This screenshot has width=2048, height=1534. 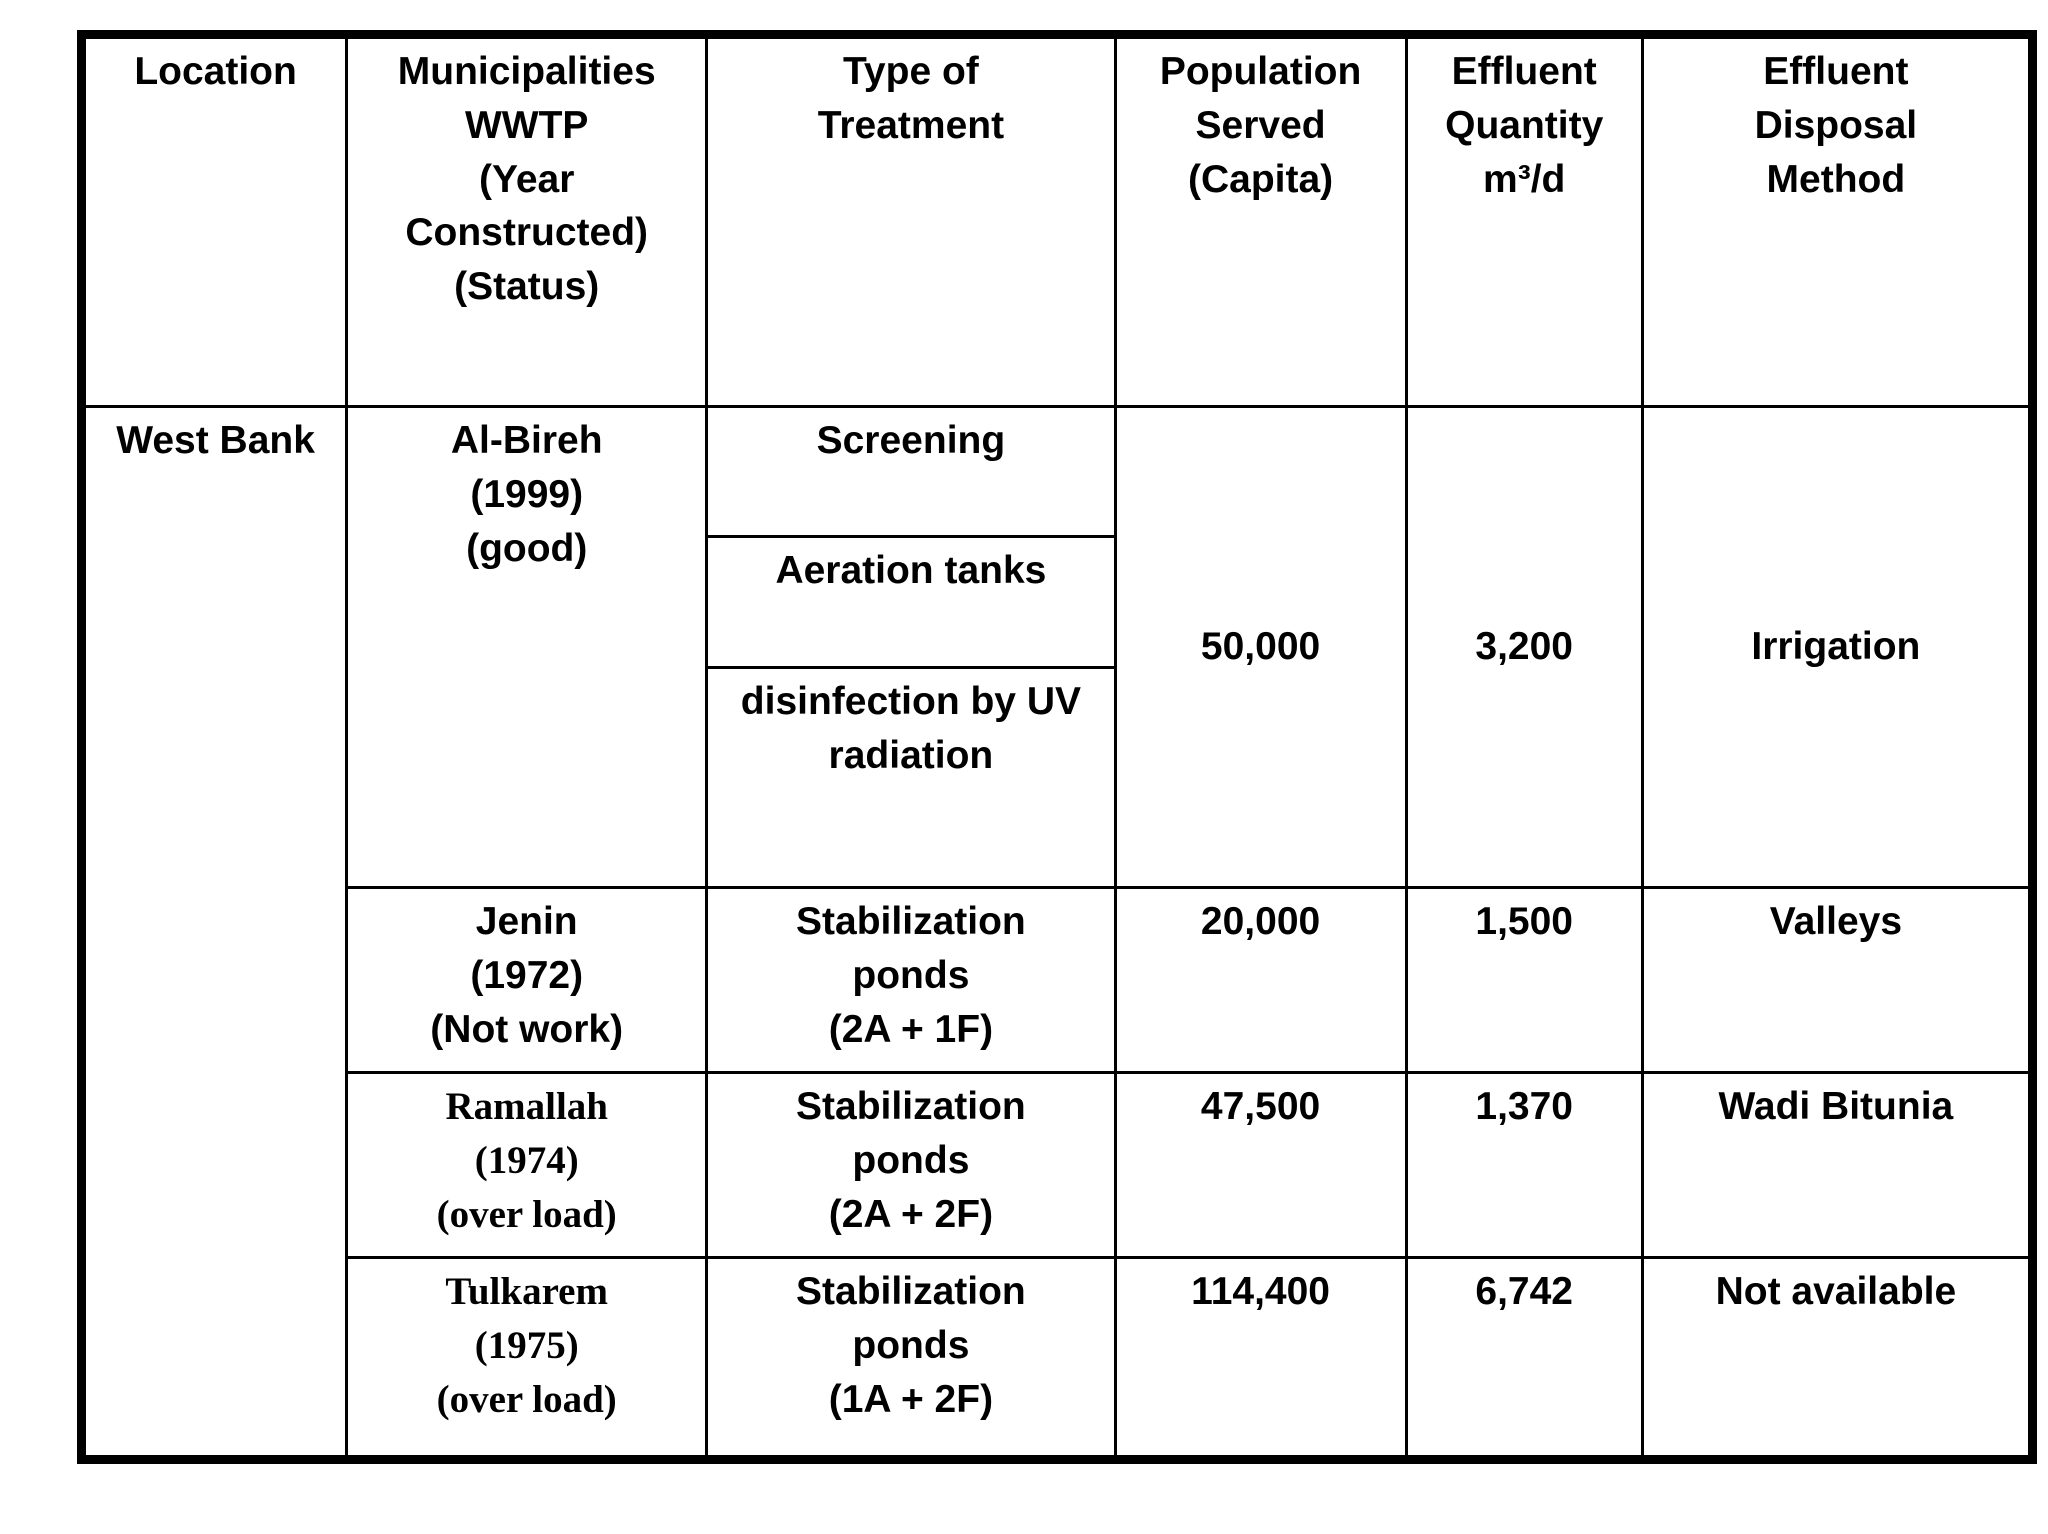 I want to click on disposal-cell-tulkarem: Not available, so click(x=1837, y=1358).